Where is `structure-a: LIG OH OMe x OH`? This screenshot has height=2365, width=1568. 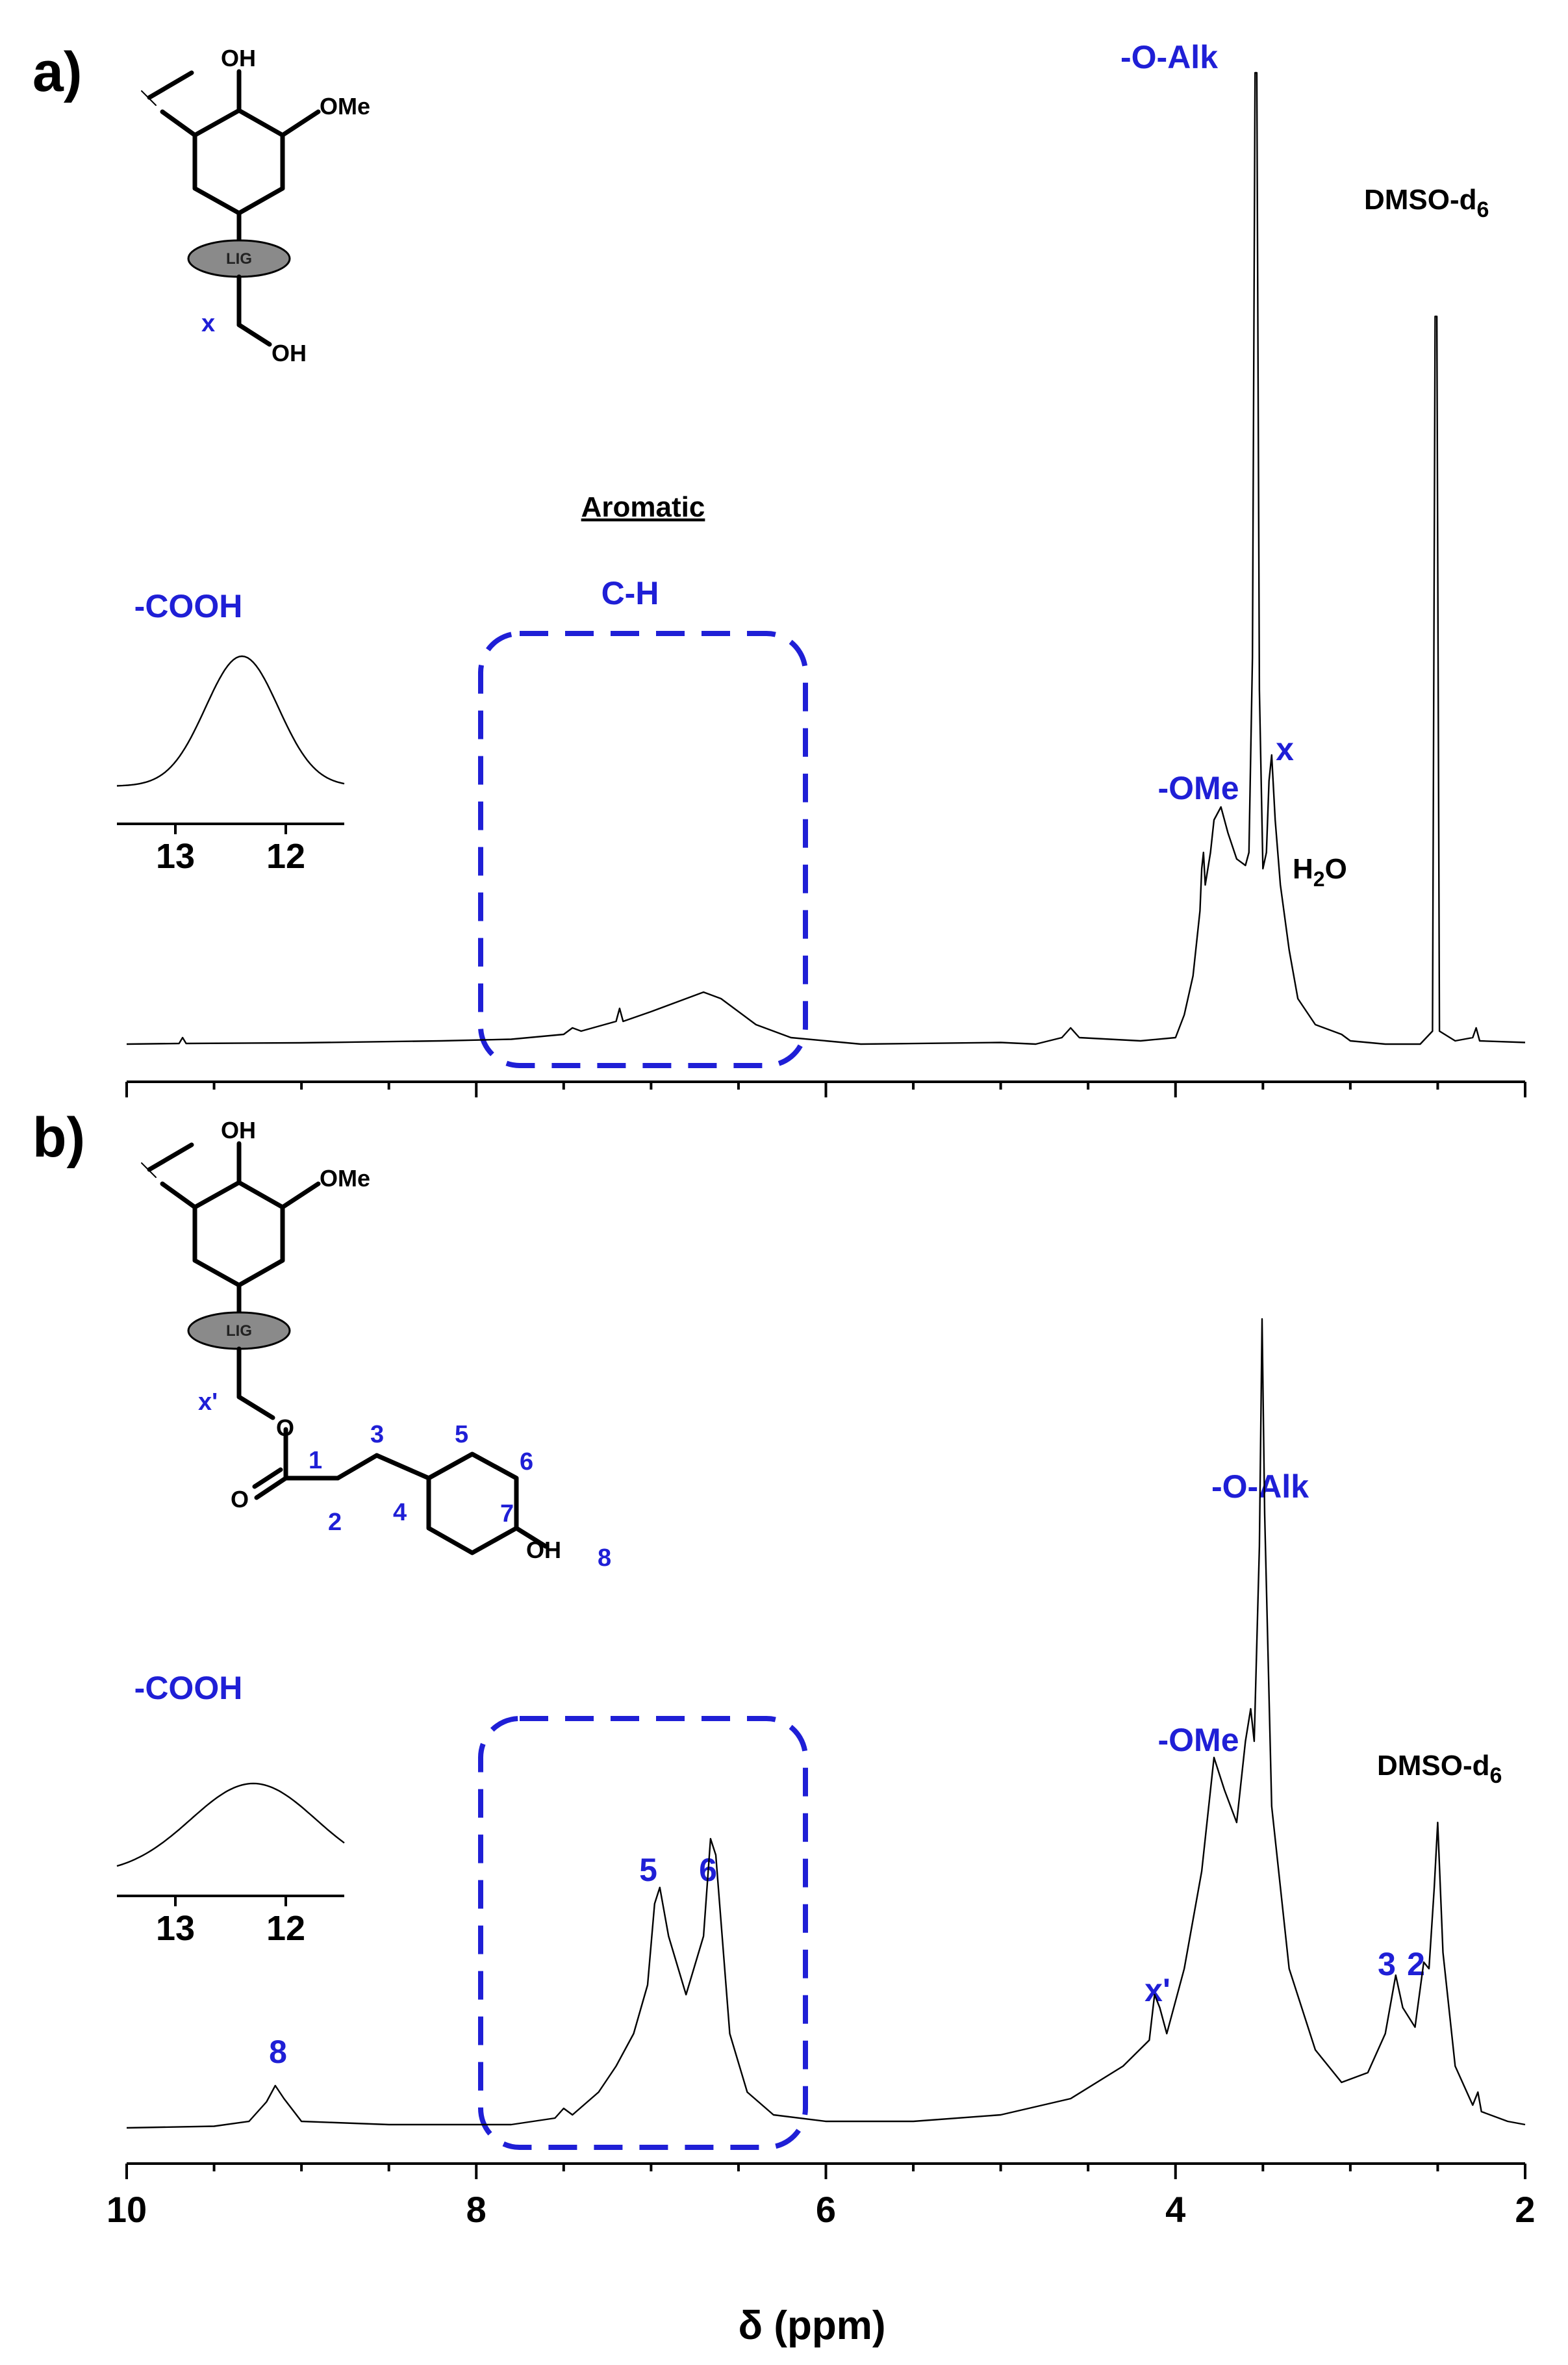 structure-a: LIG OH OMe x OH is located at coordinates (255, 206).